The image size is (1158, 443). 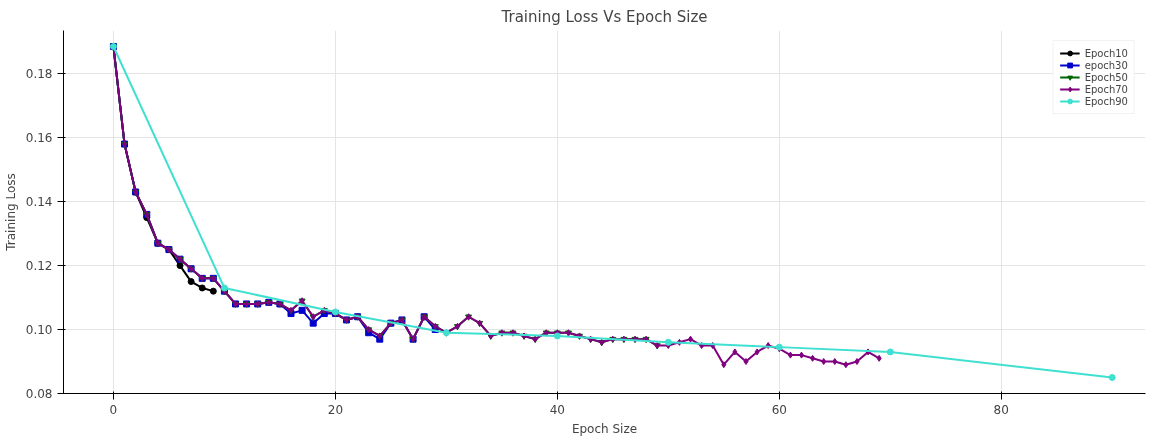 What do you see at coordinates (1001, 409) in the screenshot?
I see `x-tick-label: 80` at bounding box center [1001, 409].